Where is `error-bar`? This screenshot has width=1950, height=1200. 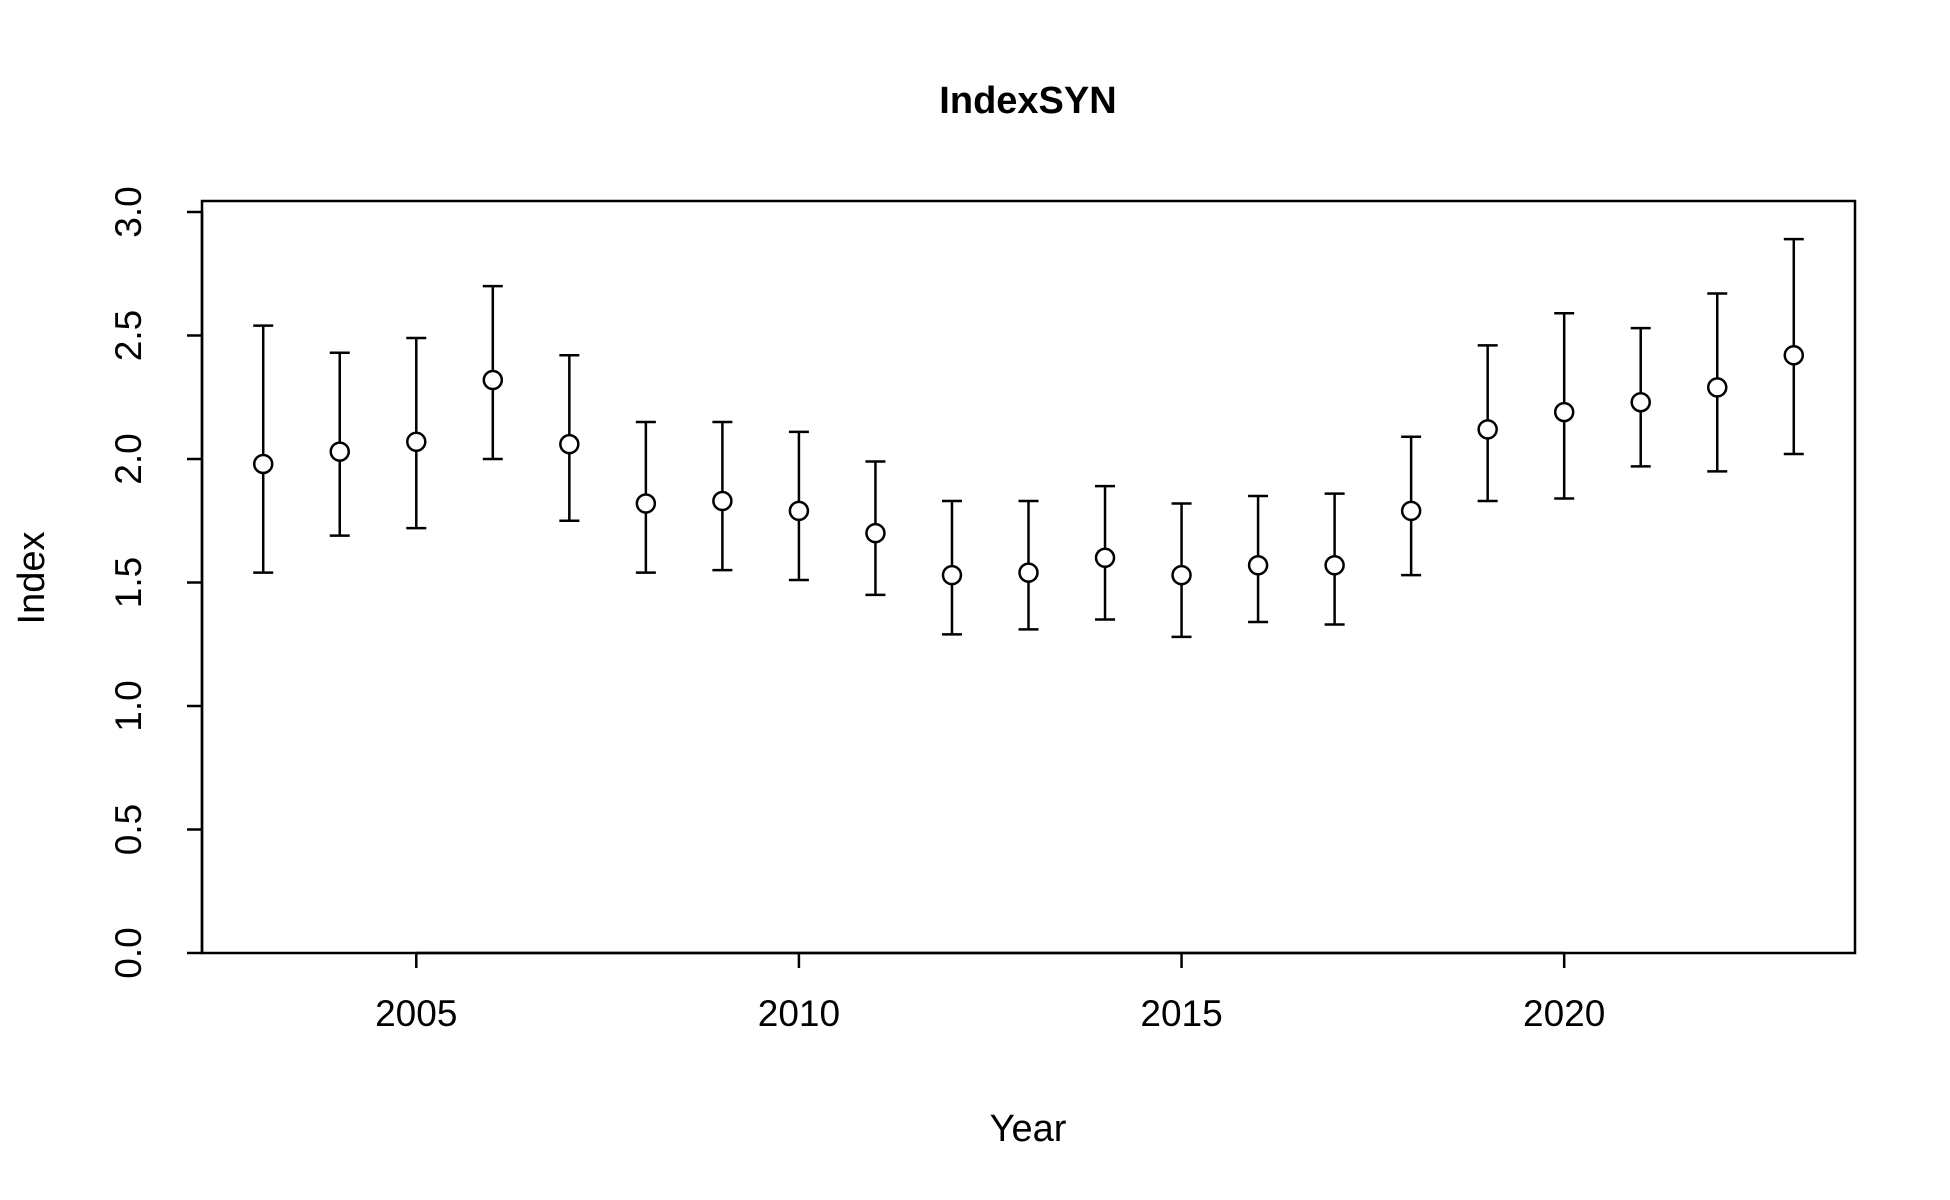 error-bar is located at coordinates (263, 449).